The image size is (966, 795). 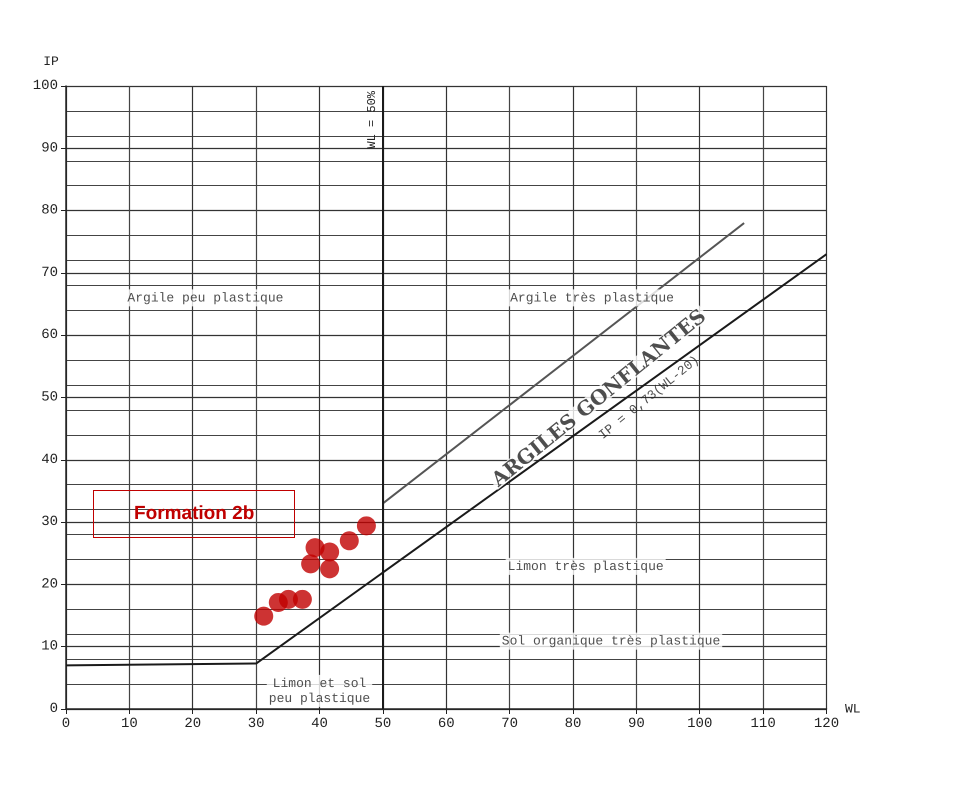 I want to click on x-tick-label: 90, so click(x=636, y=724).